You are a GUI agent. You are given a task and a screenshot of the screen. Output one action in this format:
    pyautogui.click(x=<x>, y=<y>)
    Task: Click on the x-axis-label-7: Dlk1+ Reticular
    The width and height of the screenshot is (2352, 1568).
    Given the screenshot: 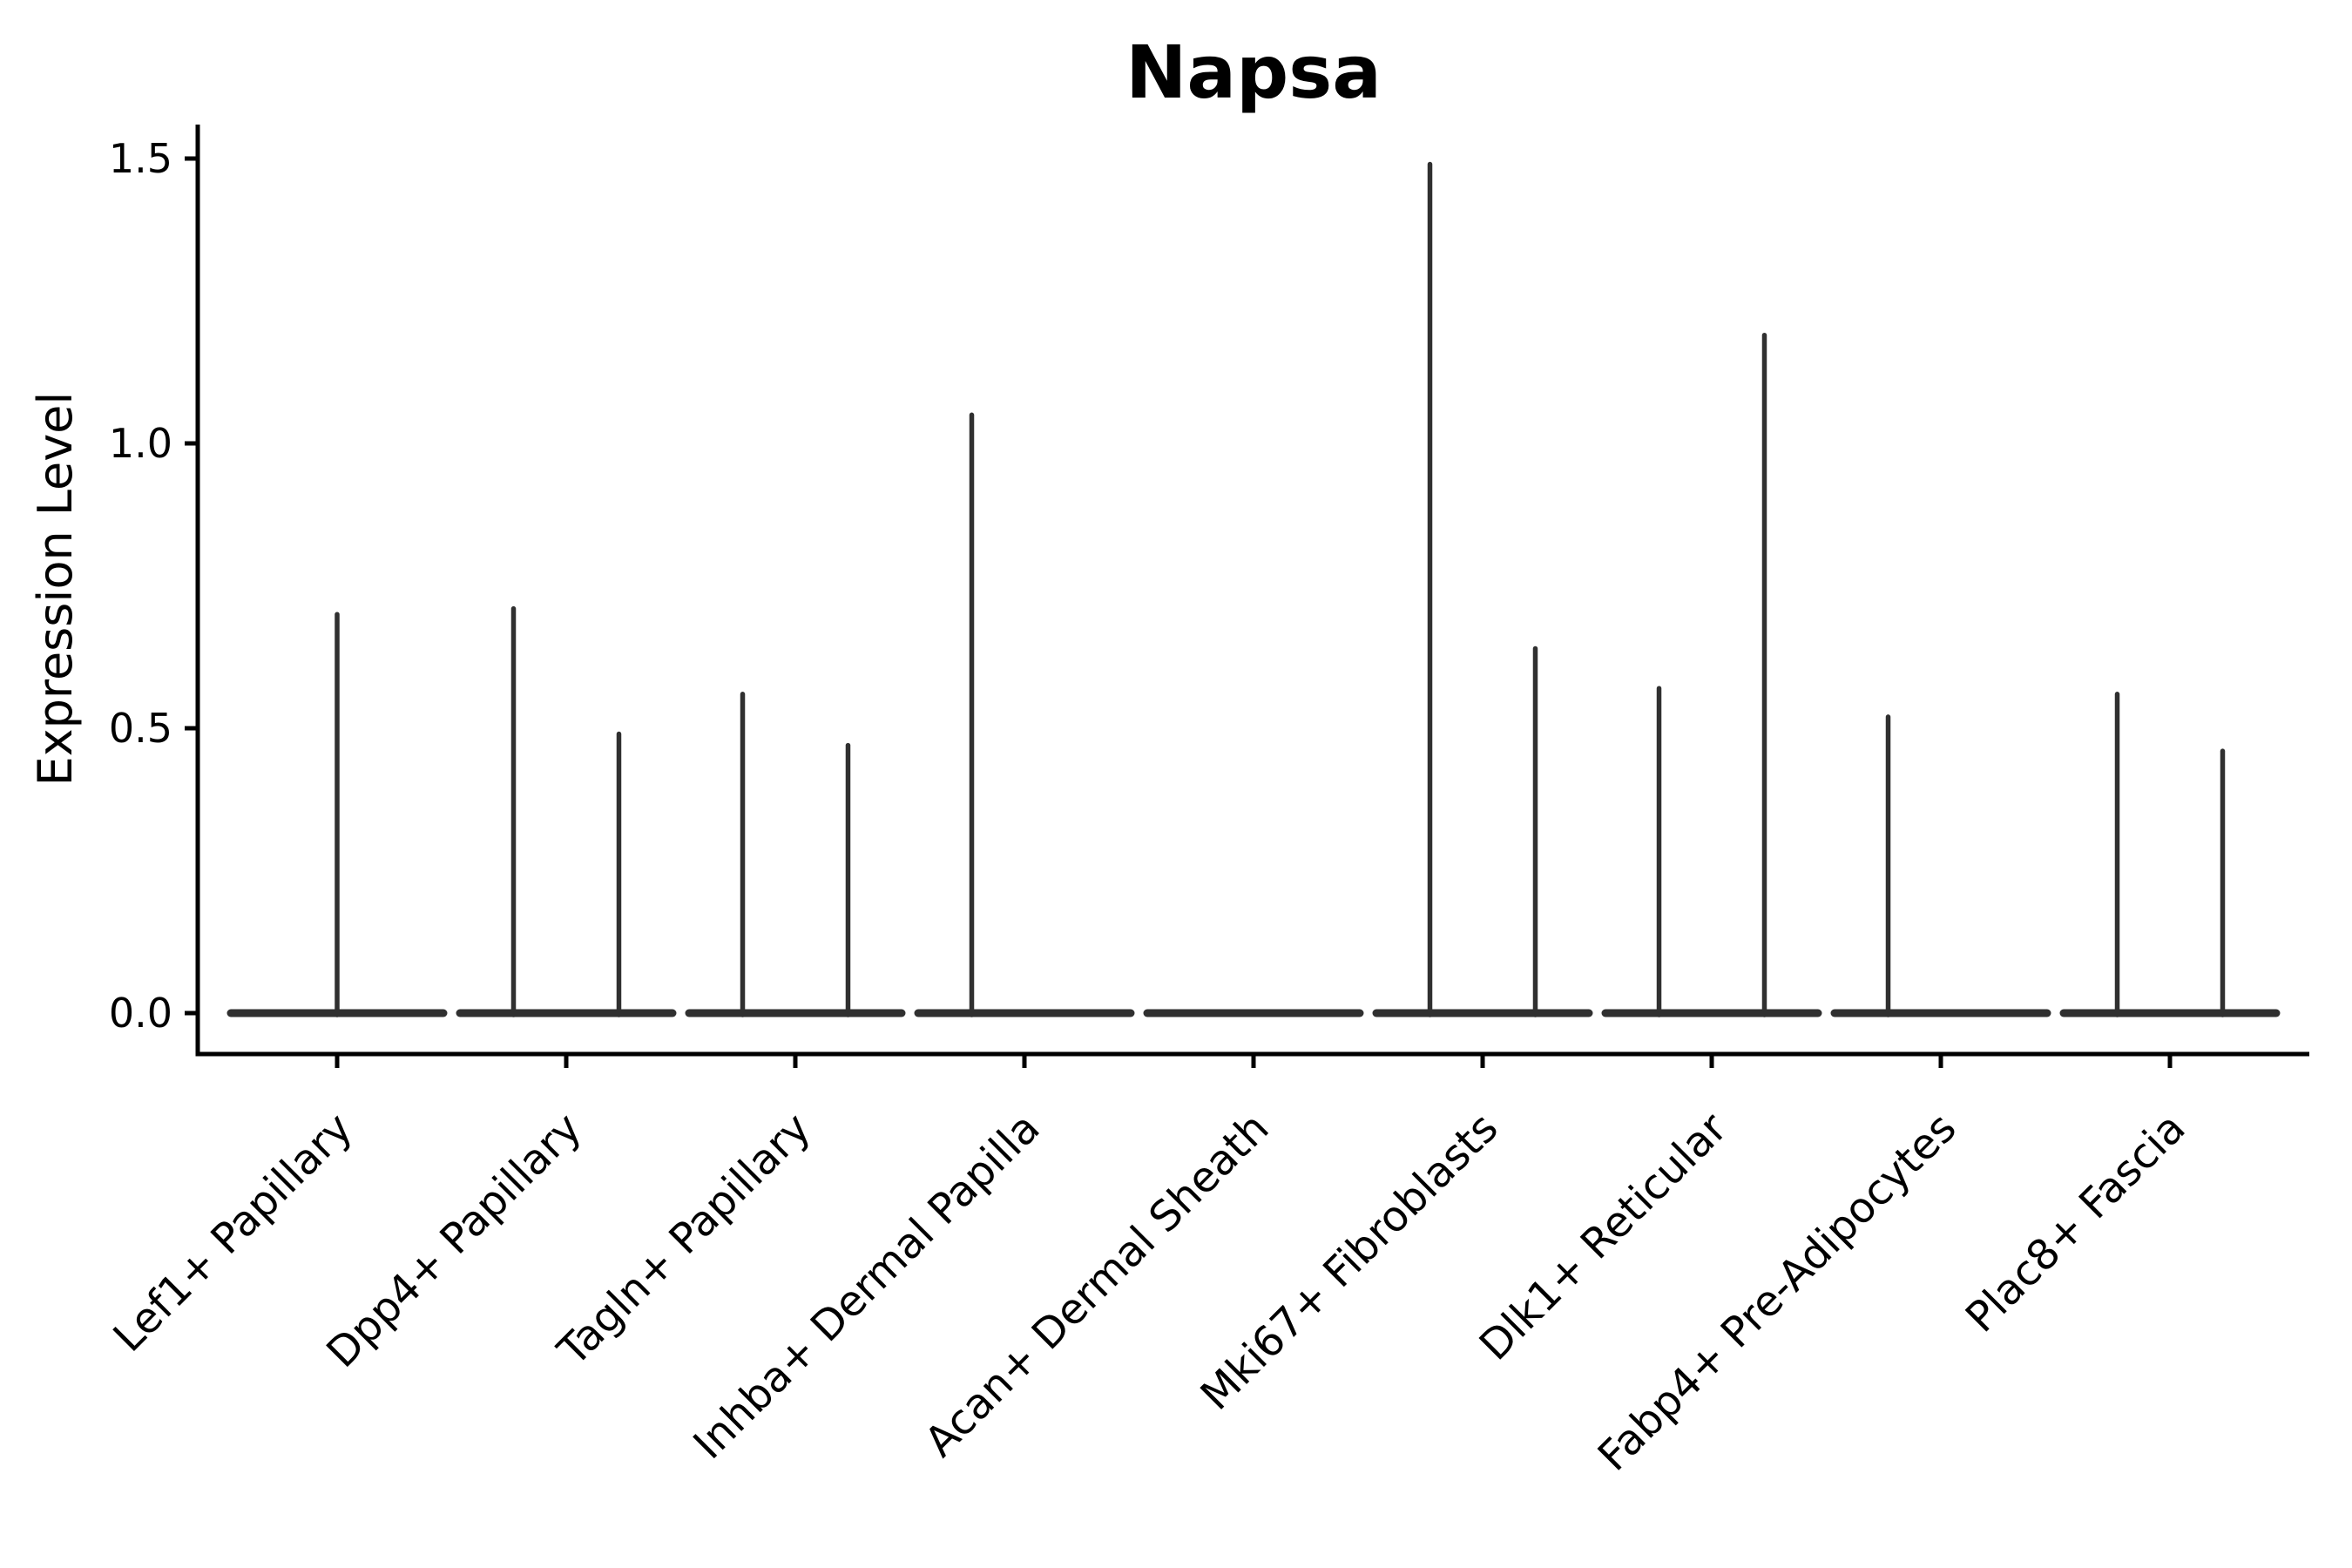 What is the action you would take?
    pyautogui.click(x=1604, y=1237)
    